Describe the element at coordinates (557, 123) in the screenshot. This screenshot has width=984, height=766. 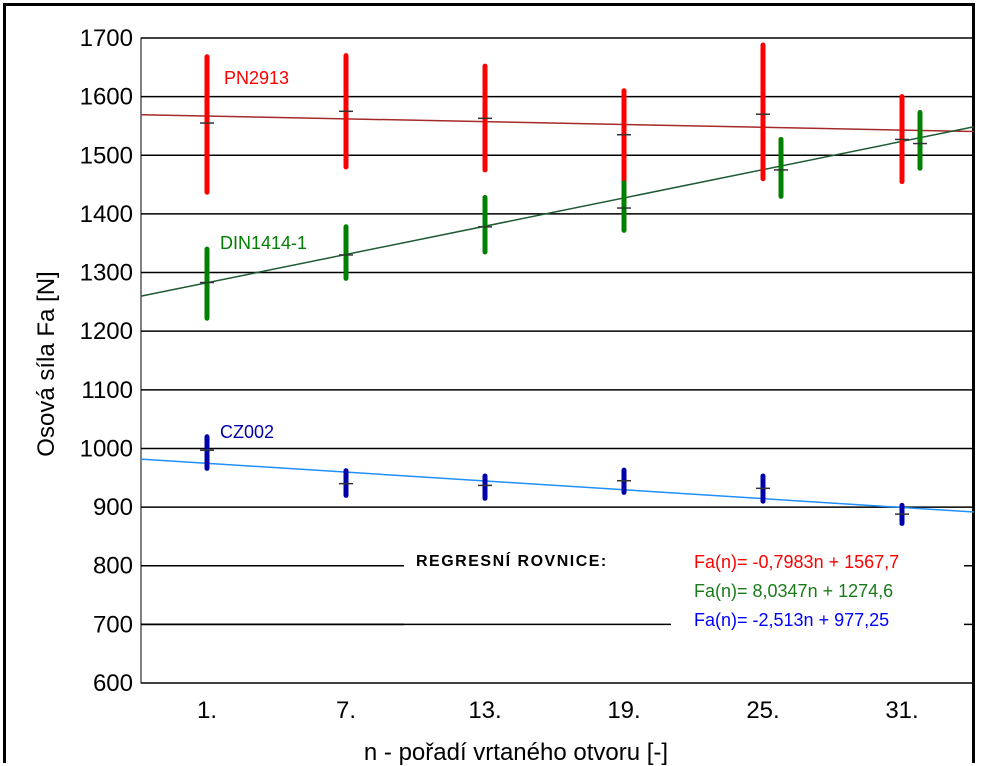
I see `regression-line-pn2913` at that location.